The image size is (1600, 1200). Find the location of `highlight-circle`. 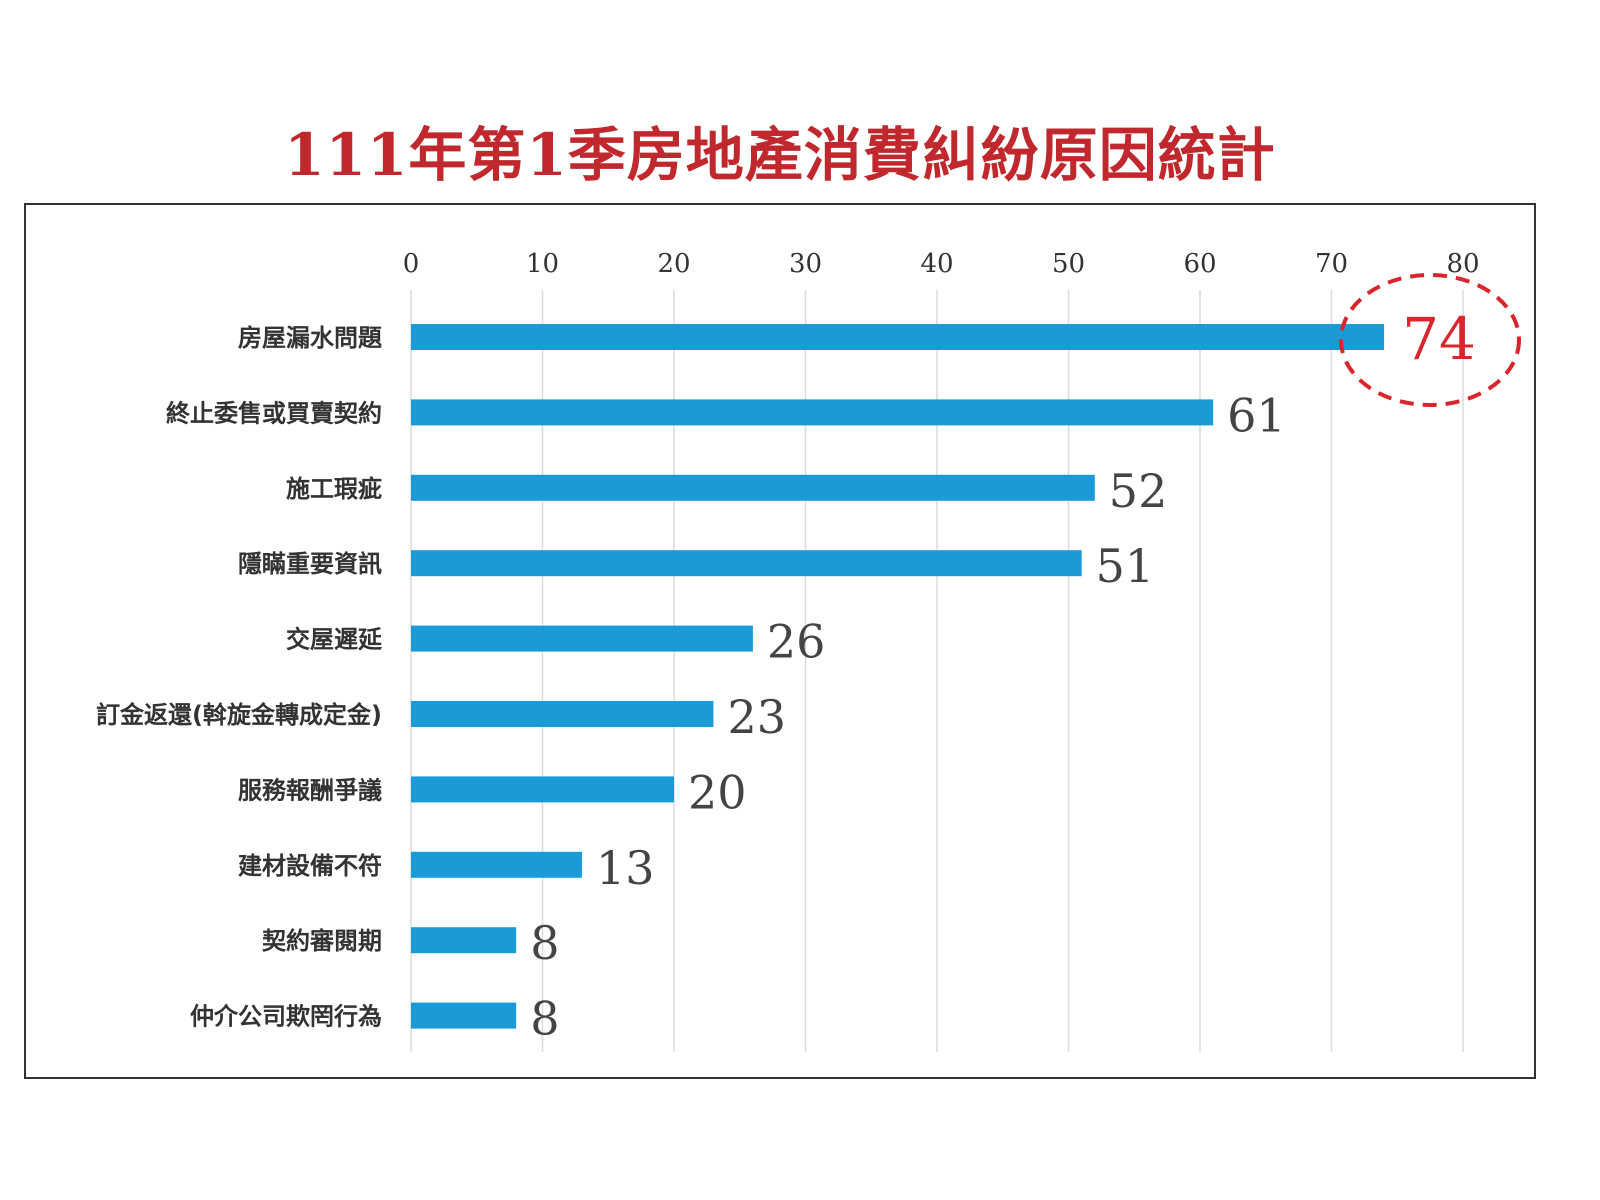

highlight-circle is located at coordinates (1430, 340).